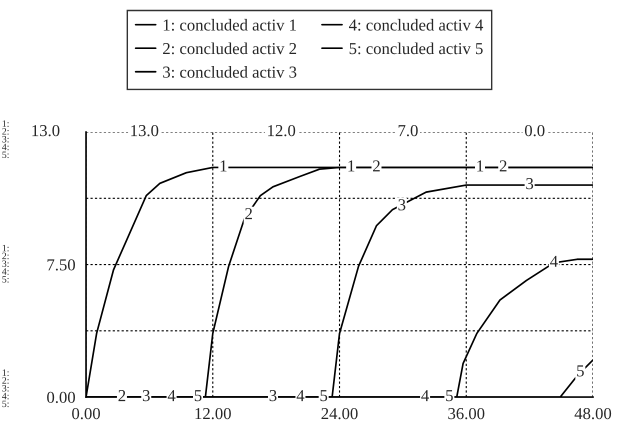  What do you see at coordinates (340, 414) in the screenshot?
I see `x-tick-label: 24.00` at bounding box center [340, 414].